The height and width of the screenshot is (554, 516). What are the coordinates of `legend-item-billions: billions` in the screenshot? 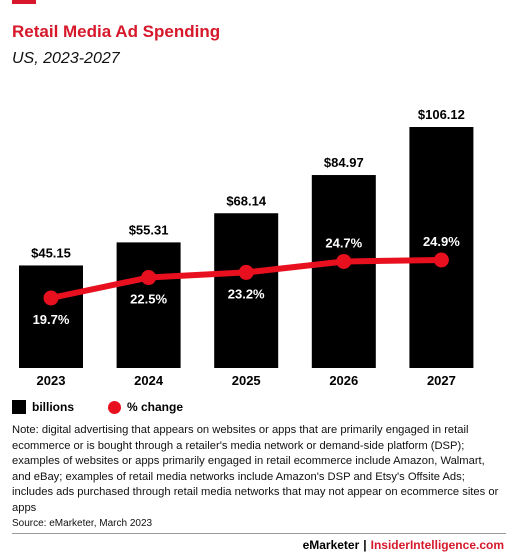 It's located at (43, 407).